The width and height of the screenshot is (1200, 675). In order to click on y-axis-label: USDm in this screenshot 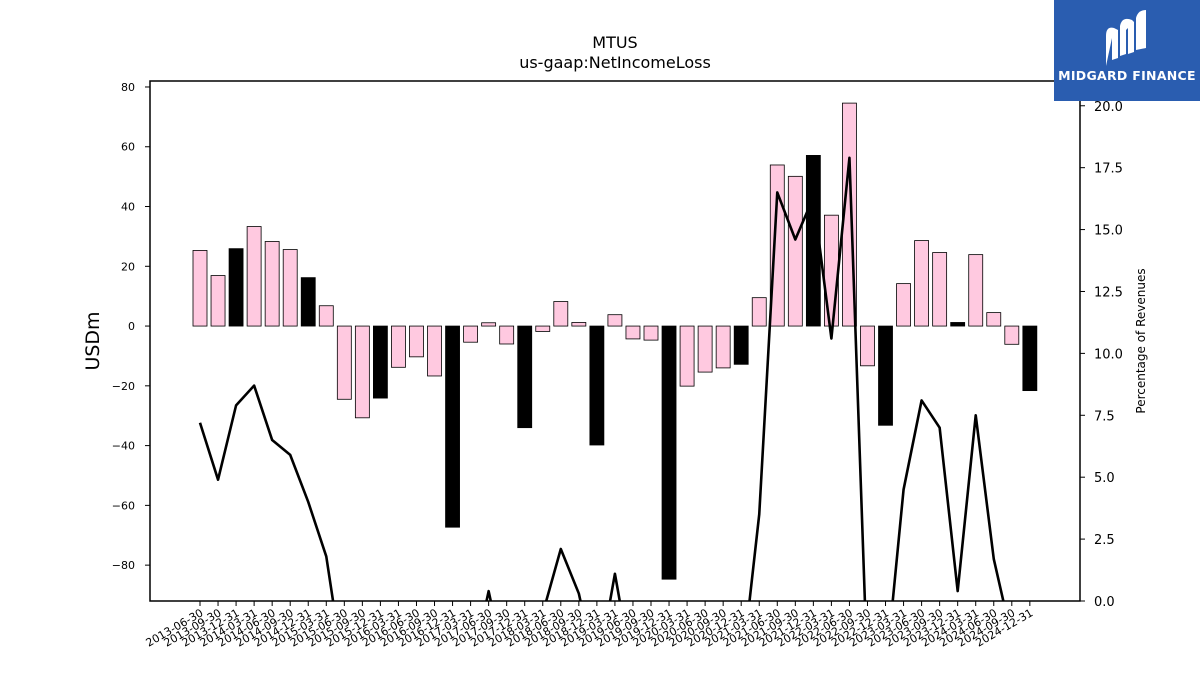, I will do `click(93, 340)`.